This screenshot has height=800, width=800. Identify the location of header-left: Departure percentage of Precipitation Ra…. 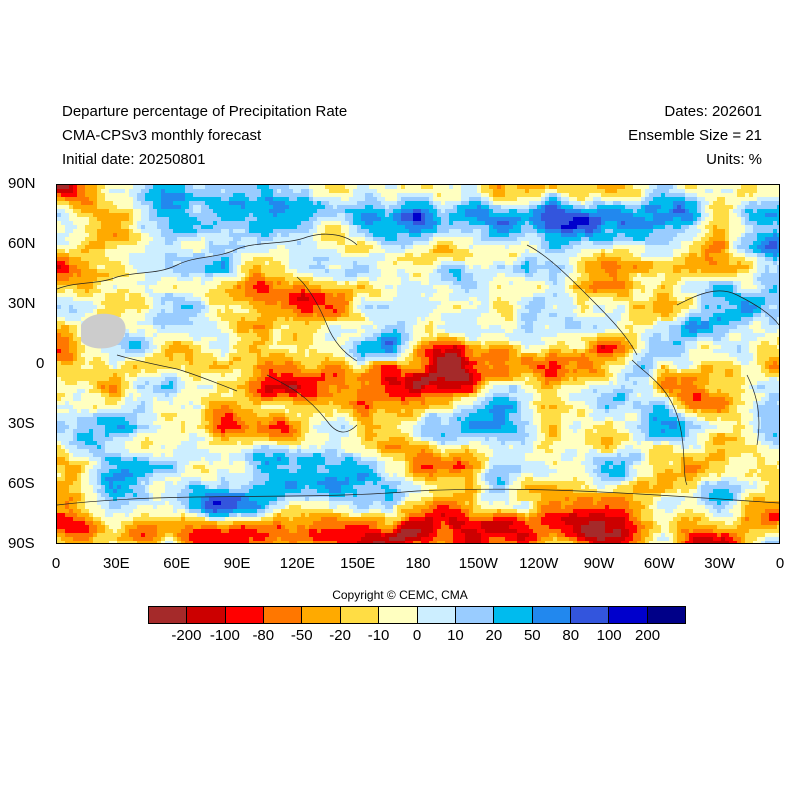
(204, 136).